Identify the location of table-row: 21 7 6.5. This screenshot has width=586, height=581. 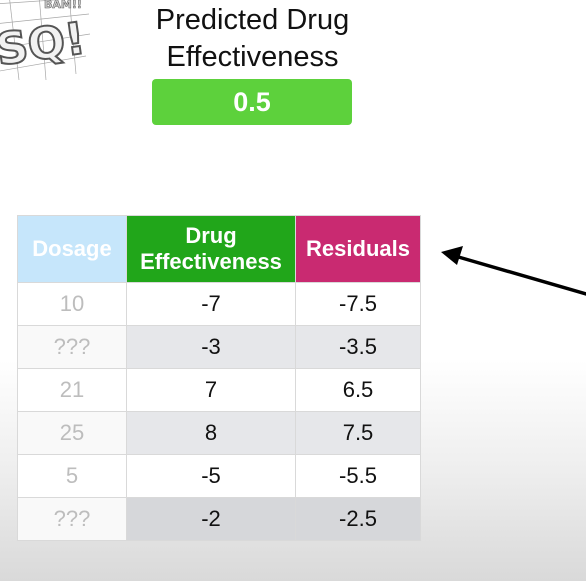
(219, 390).